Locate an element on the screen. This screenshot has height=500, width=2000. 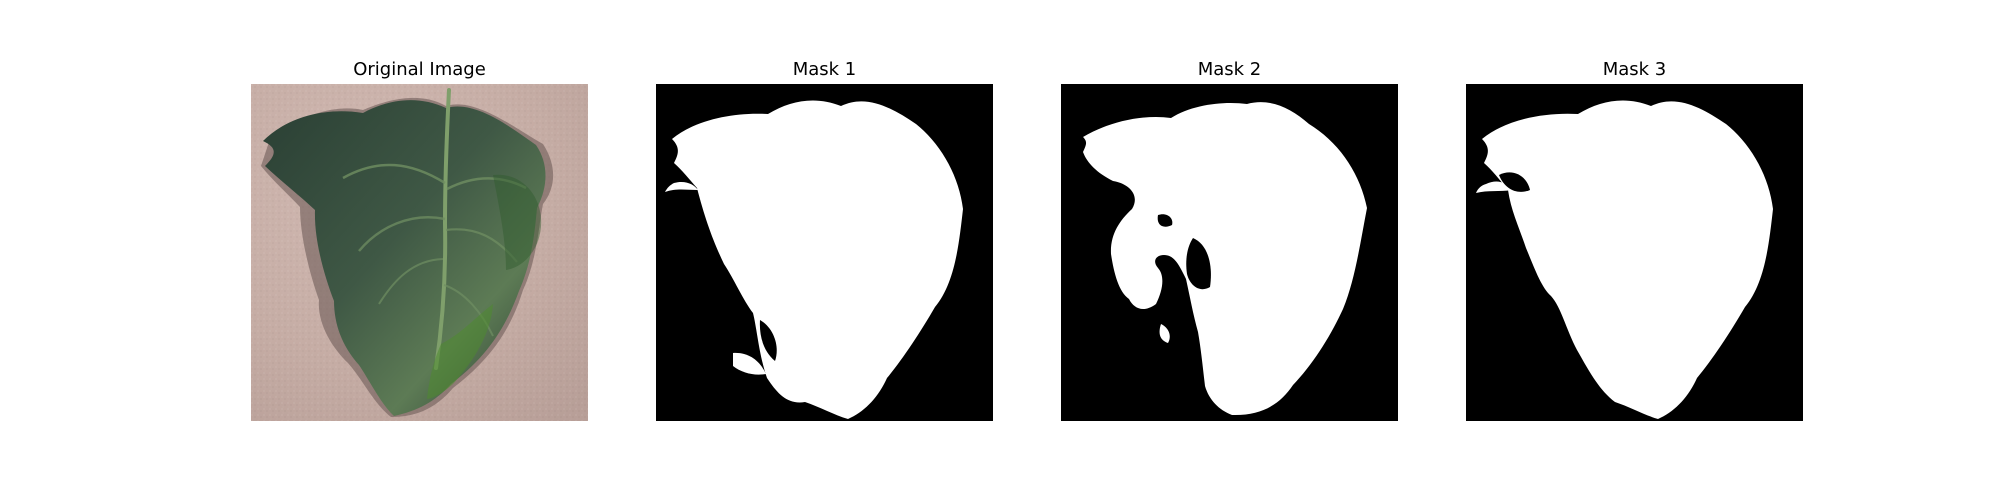
mask-1-left-spur is located at coordinates (681, 186).